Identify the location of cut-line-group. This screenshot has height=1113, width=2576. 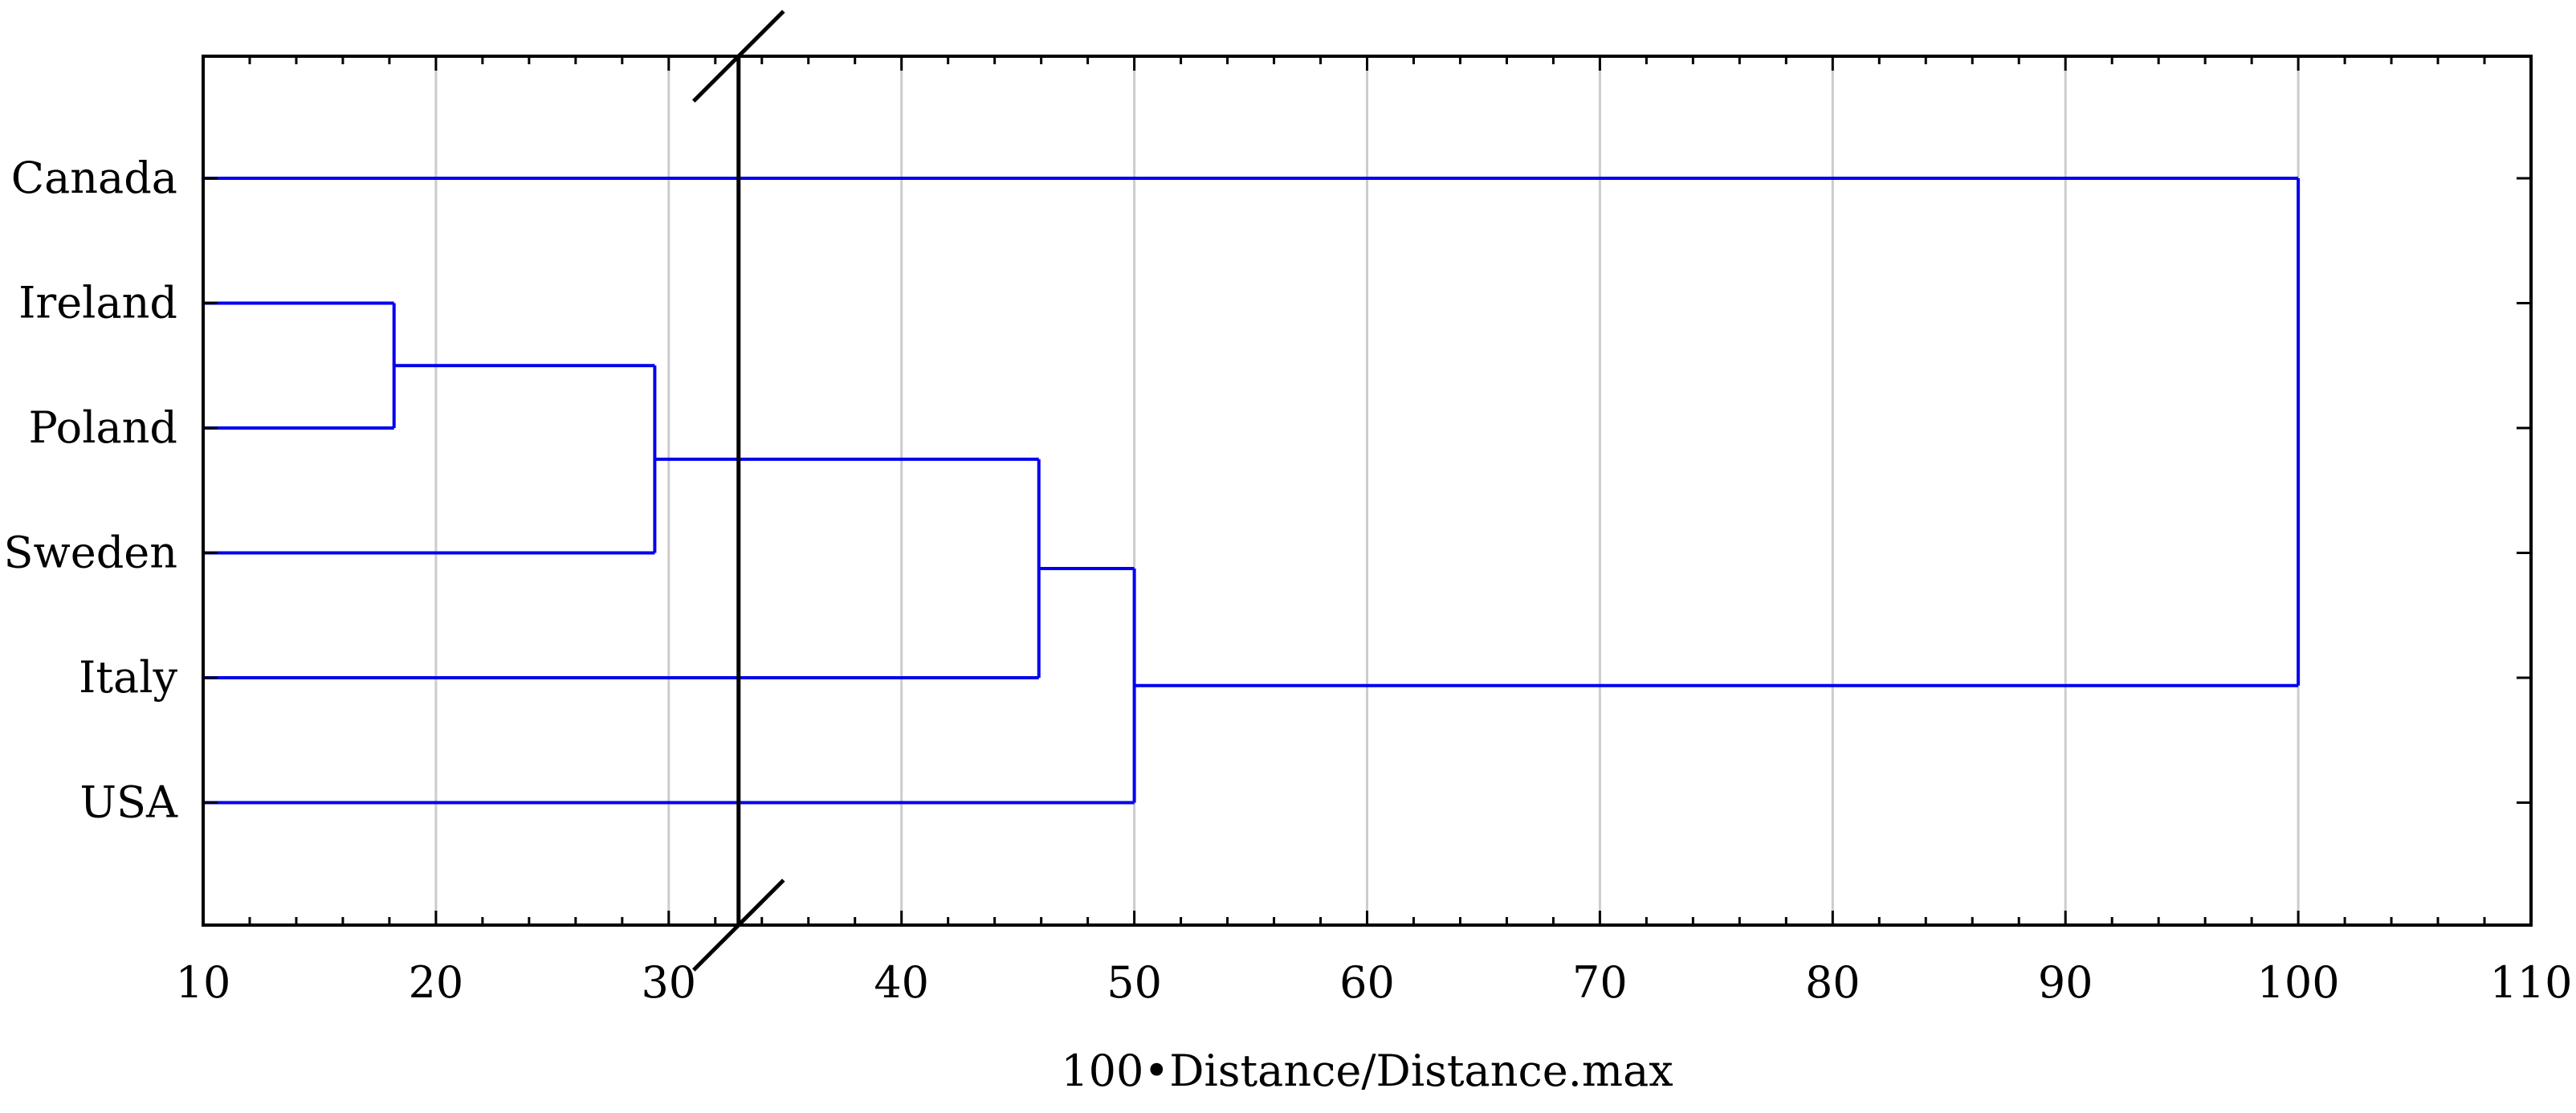
(738, 491).